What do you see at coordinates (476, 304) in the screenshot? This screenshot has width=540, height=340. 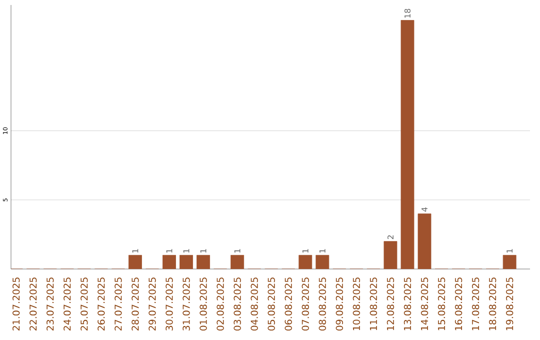 I see `x-tick-label: 17.08.2025` at bounding box center [476, 304].